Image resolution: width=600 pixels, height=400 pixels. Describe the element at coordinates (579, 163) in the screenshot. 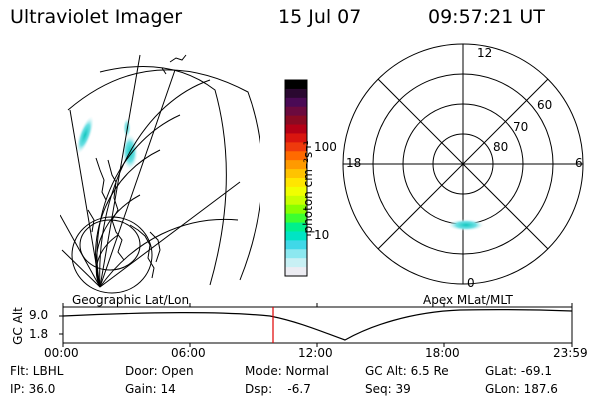

I see `mlt-label-6: 6` at that location.